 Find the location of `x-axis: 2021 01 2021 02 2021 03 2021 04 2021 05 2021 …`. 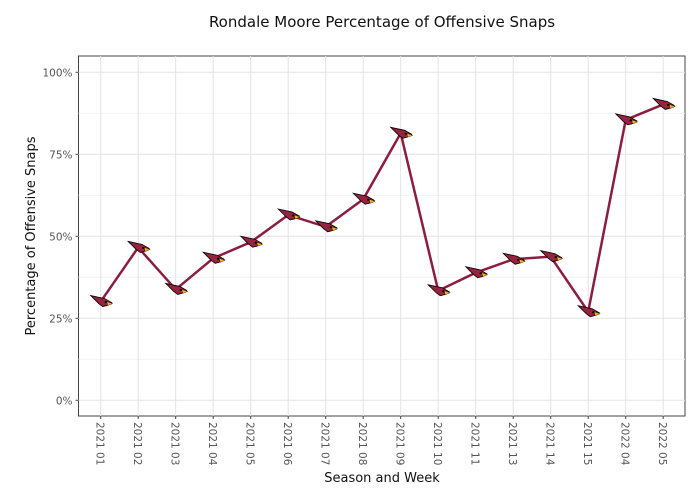

x-axis: 2021 01 2021 02 2021 03 2021 04 2021 05 2021 … is located at coordinates (381, 441).